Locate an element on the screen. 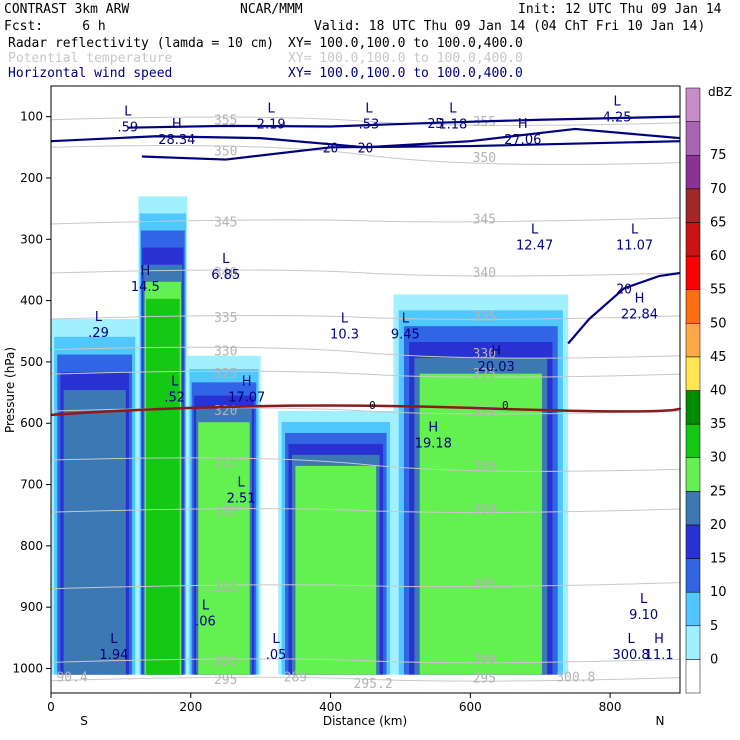 The height and width of the screenshot is (740, 740). wind-extremum-value-25: 300.8 is located at coordinates (630, 655).